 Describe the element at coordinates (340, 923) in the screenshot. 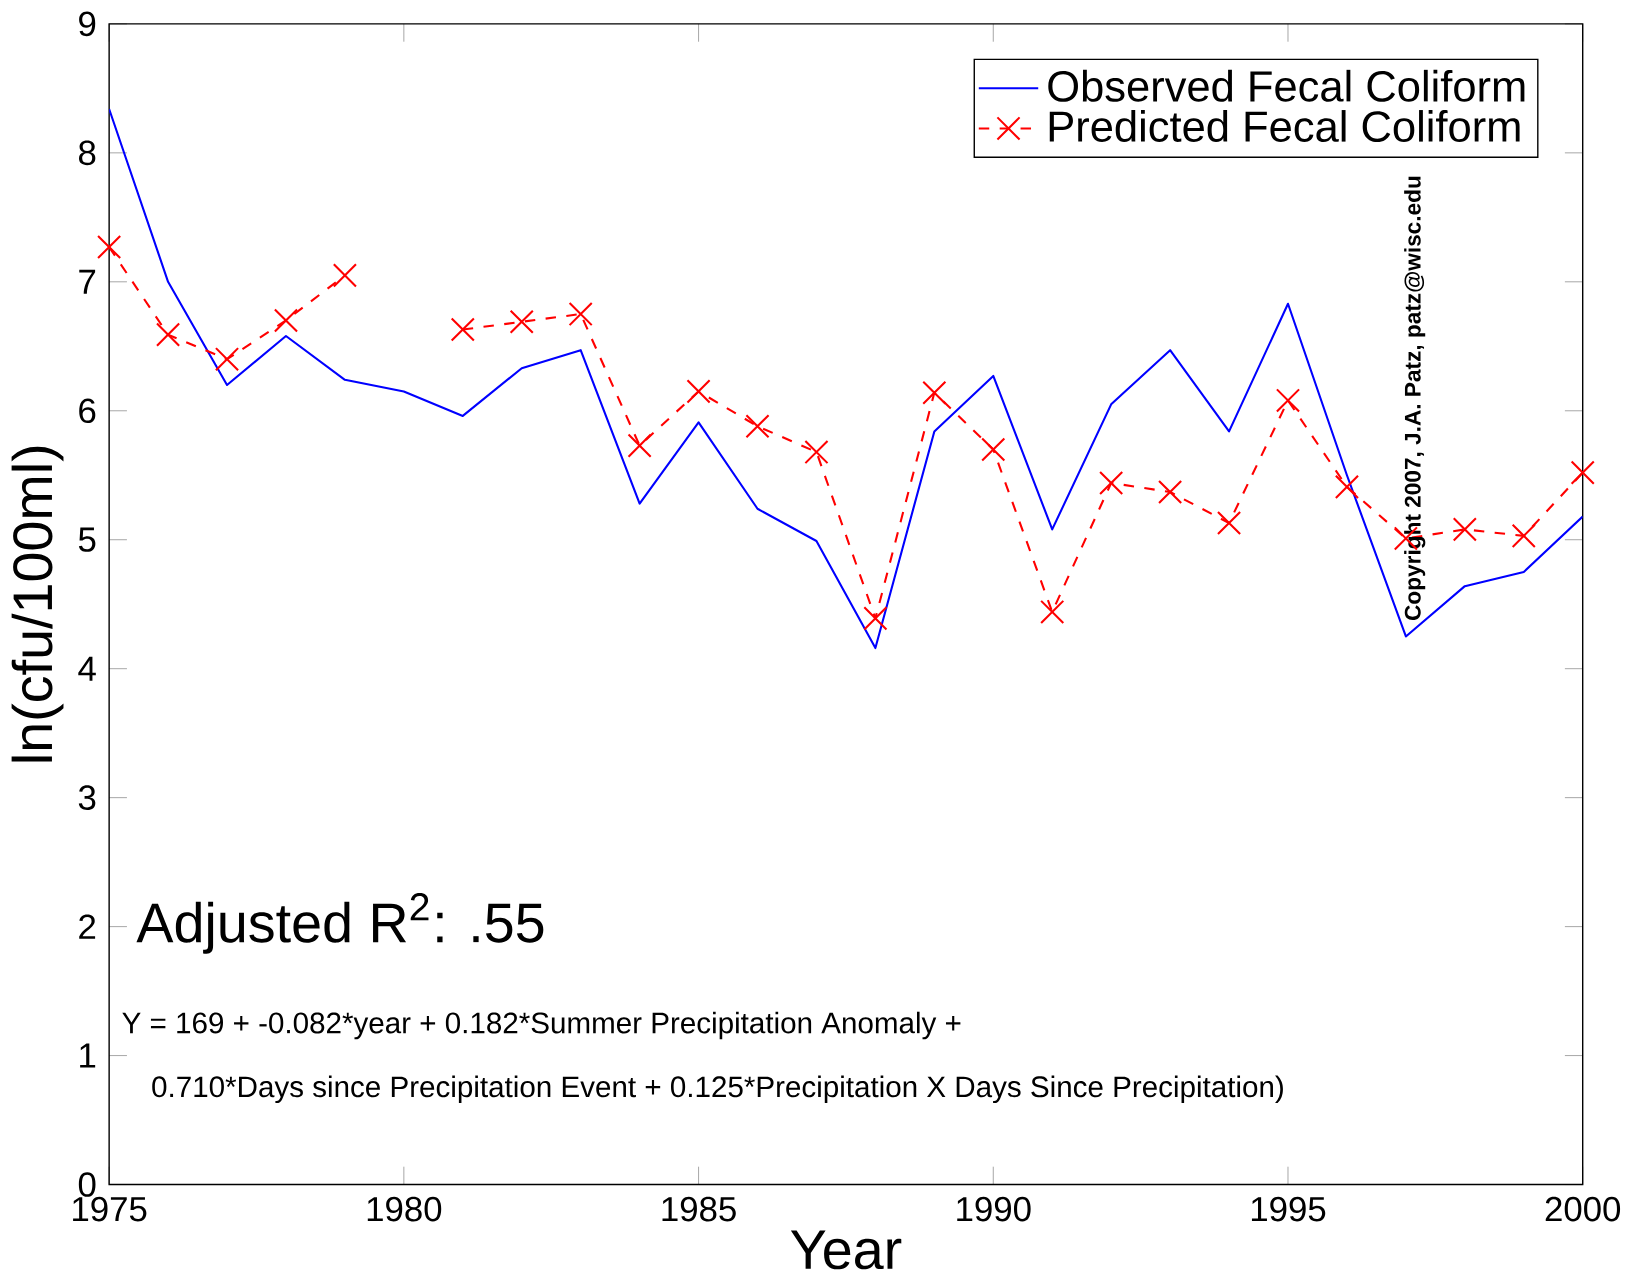

I see `annotation: Adjusted R$^{2}$: .55` at that location.